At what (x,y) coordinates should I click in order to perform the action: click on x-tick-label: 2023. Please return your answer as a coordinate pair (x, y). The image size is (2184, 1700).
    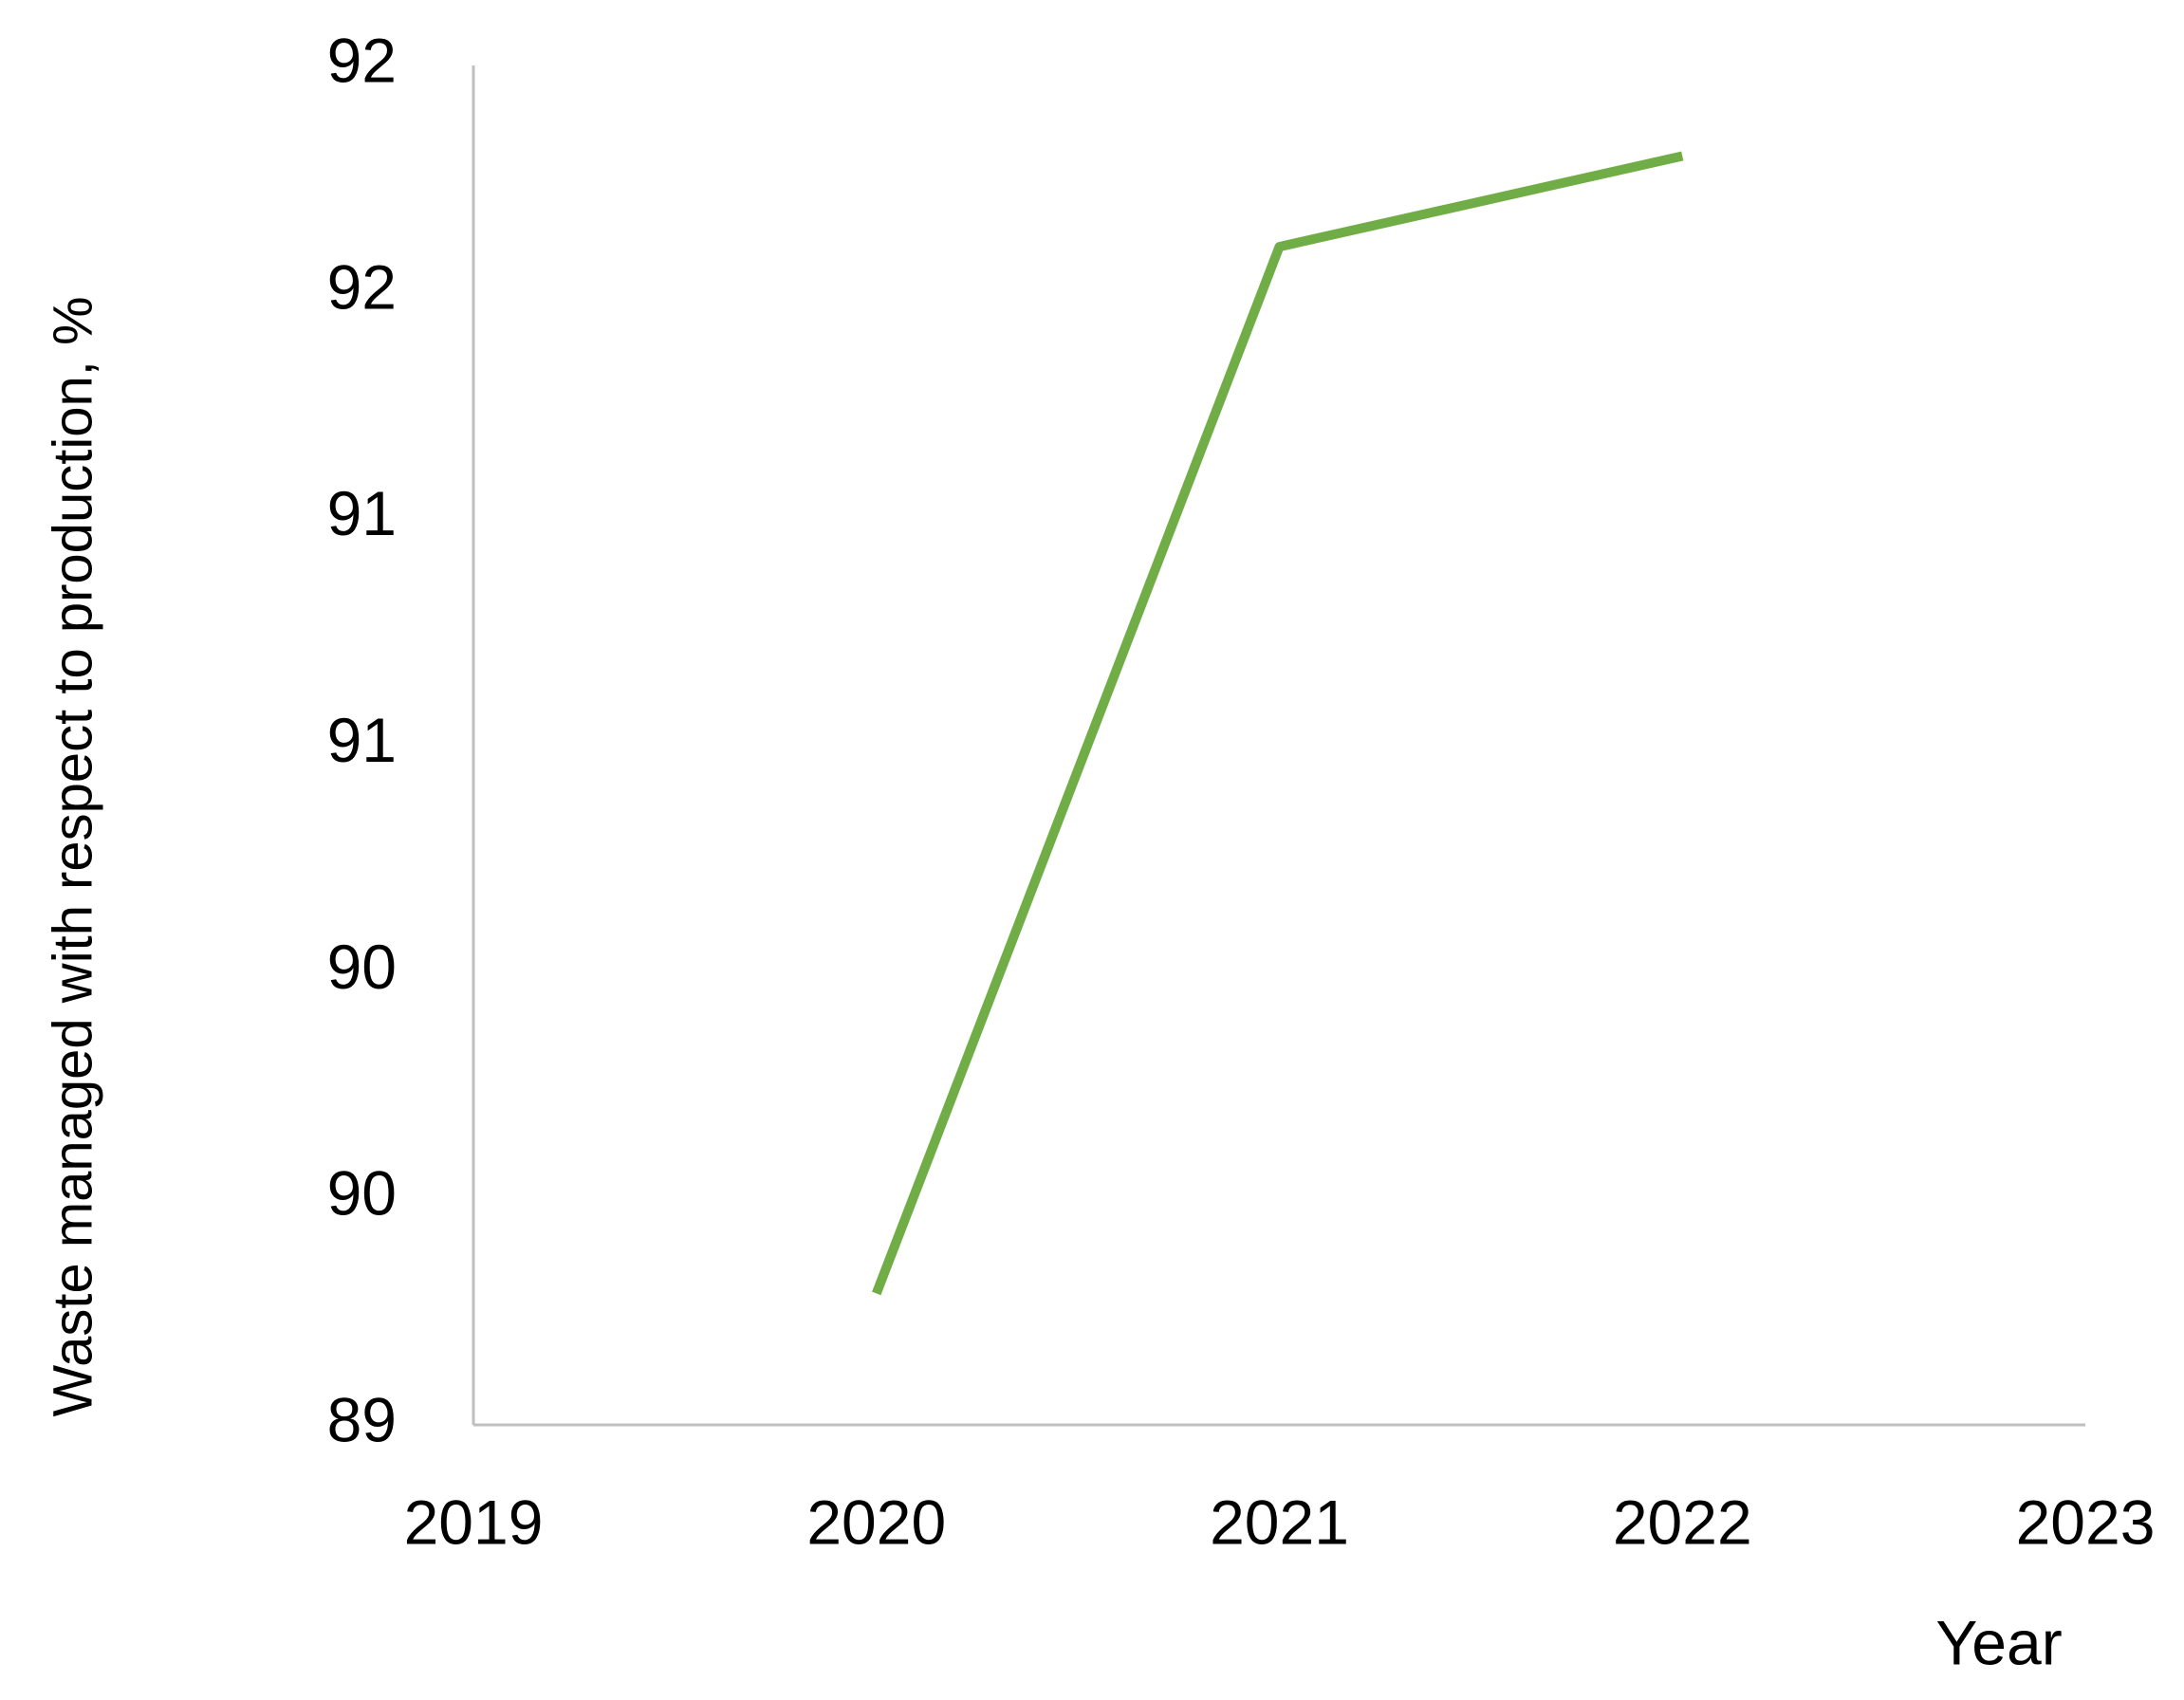
    Looking at the image, I should click on (2086, 1522).